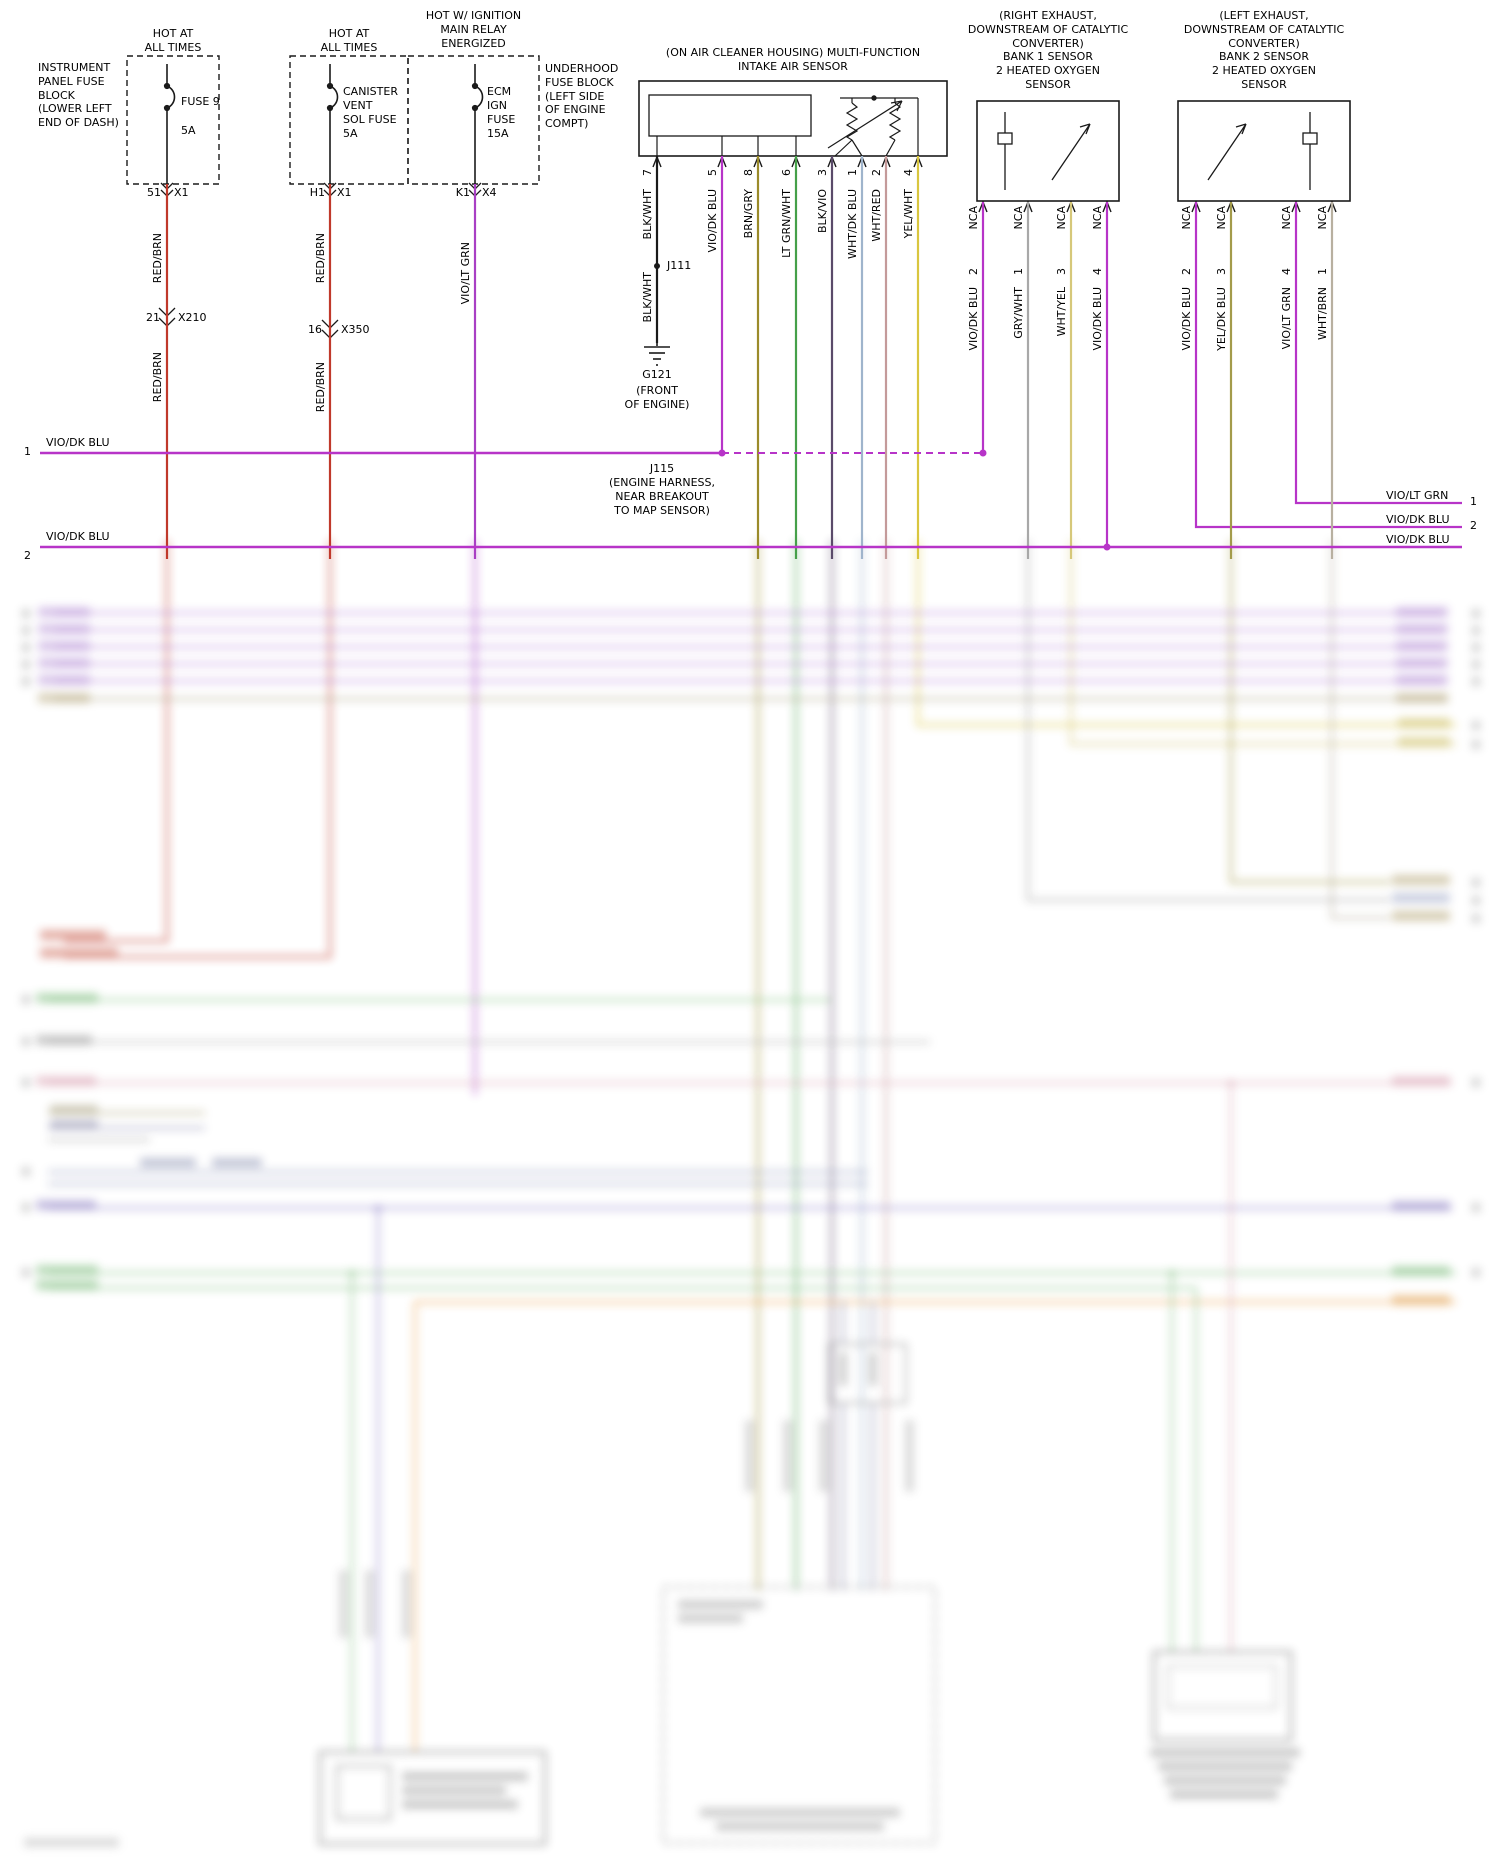 The width and height of the screenshot is (1499, 1861). I want to click on g121-label: G121, so click(657, 374).